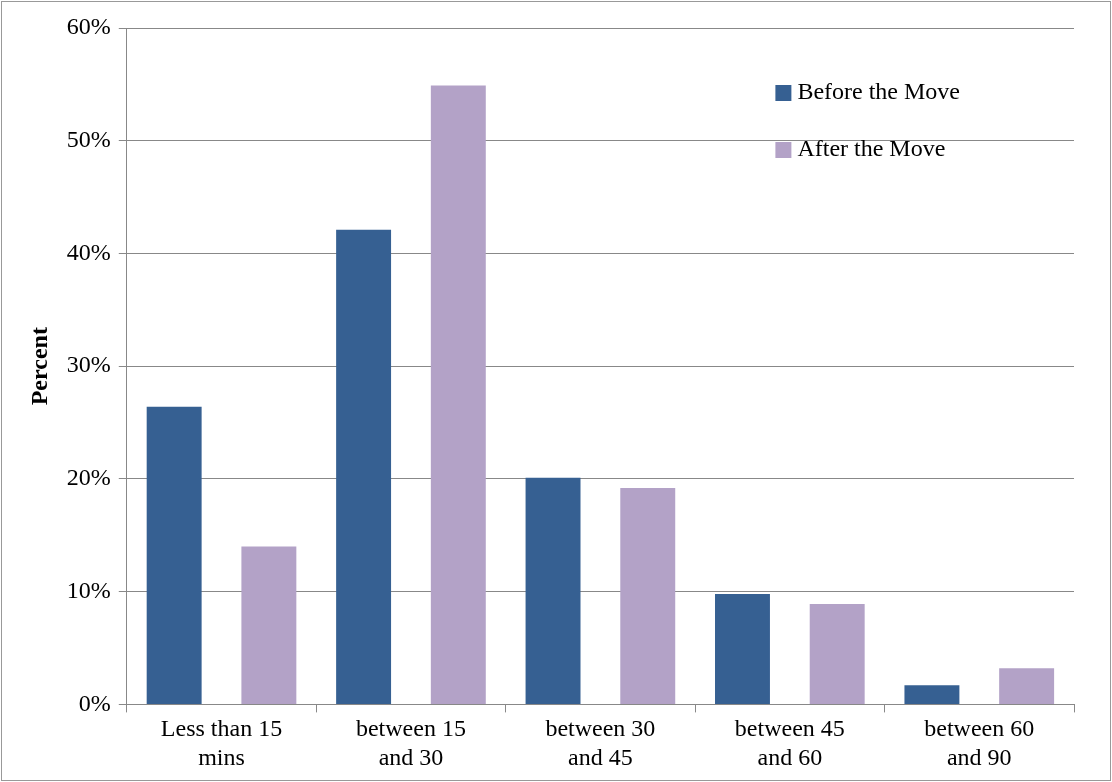 Image resolution: width=1112 pixels, height=782 pixels. What do you see at coordinates (789, 742) in the screenshot?
I see `x-tick-label: between 45 and 60` at bounding box center [789, 742].